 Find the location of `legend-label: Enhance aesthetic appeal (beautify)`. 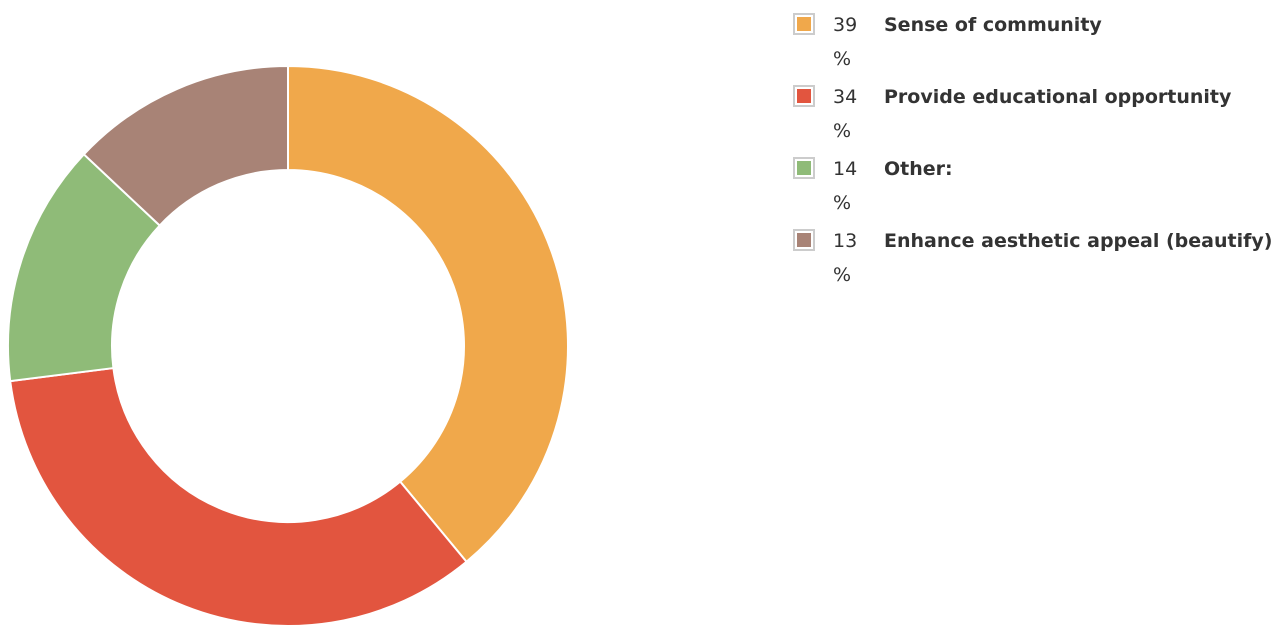

legend-label: Enhance aesthetic appeal (beautify) is located at coordinates (1078, 241).